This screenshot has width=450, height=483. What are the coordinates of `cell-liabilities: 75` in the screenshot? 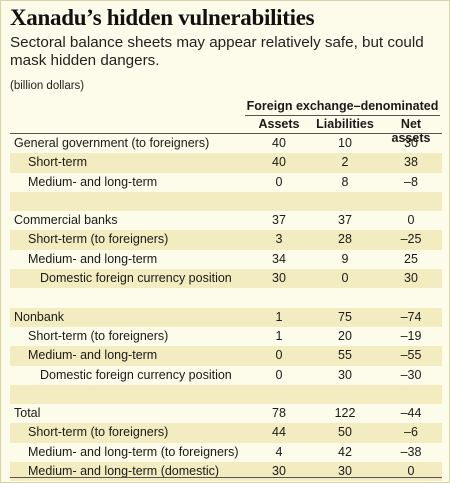 It's located at (345, 316).